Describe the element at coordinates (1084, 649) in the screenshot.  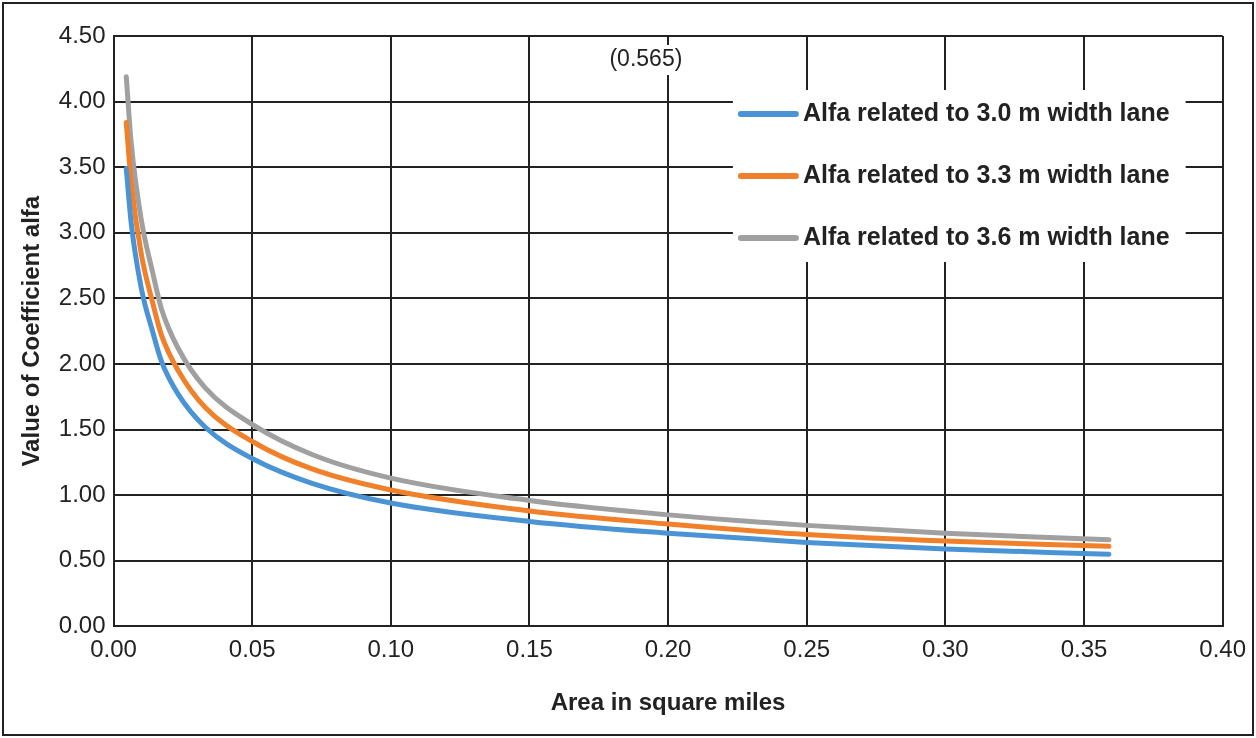
I see `x-tick-label: 0.35` at that location.